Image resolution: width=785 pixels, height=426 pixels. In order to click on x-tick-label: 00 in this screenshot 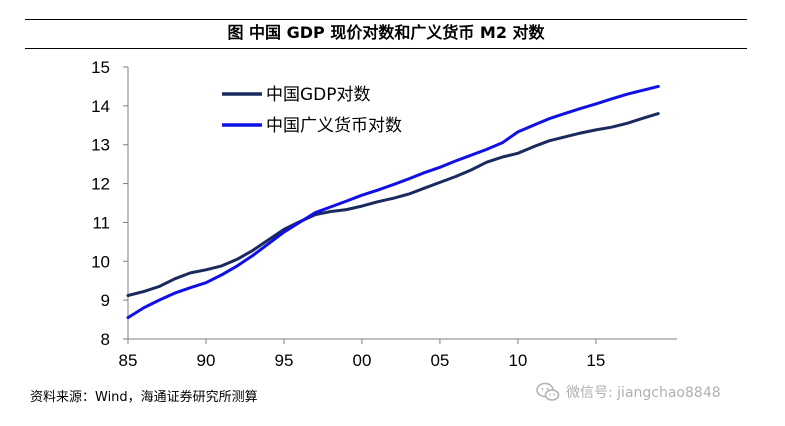, I will do `click(361, 360)`.